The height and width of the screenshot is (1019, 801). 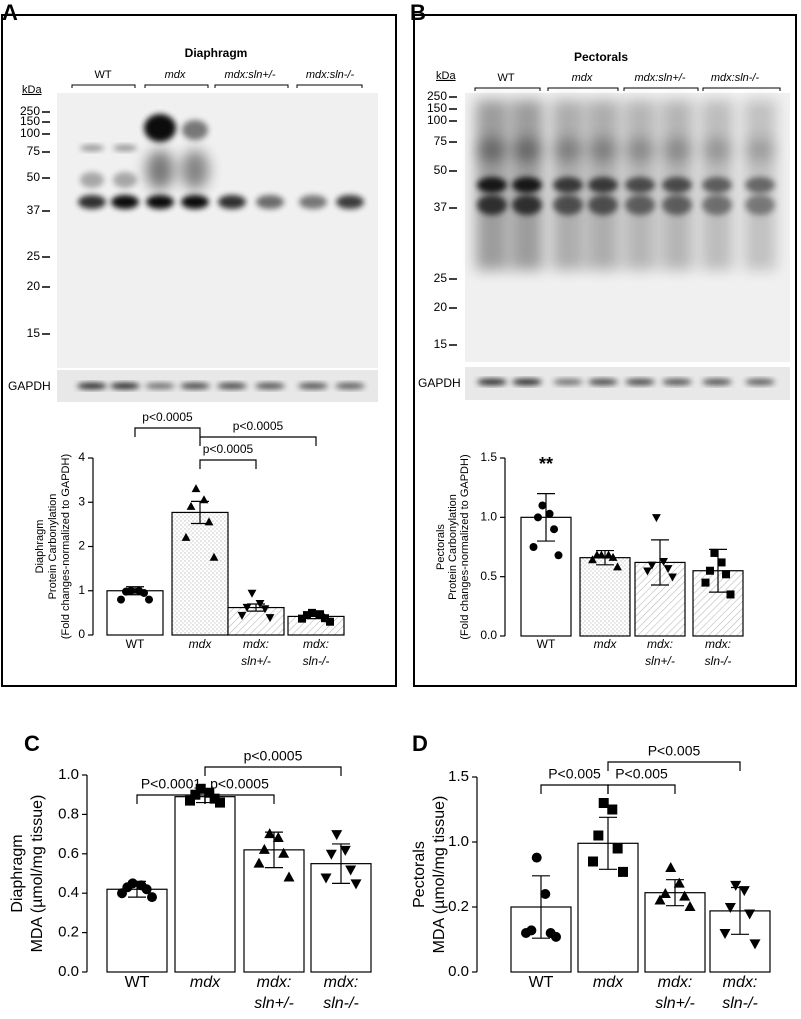 I want to click on significance-label: p<0.0005, so click(x=273, y=756).